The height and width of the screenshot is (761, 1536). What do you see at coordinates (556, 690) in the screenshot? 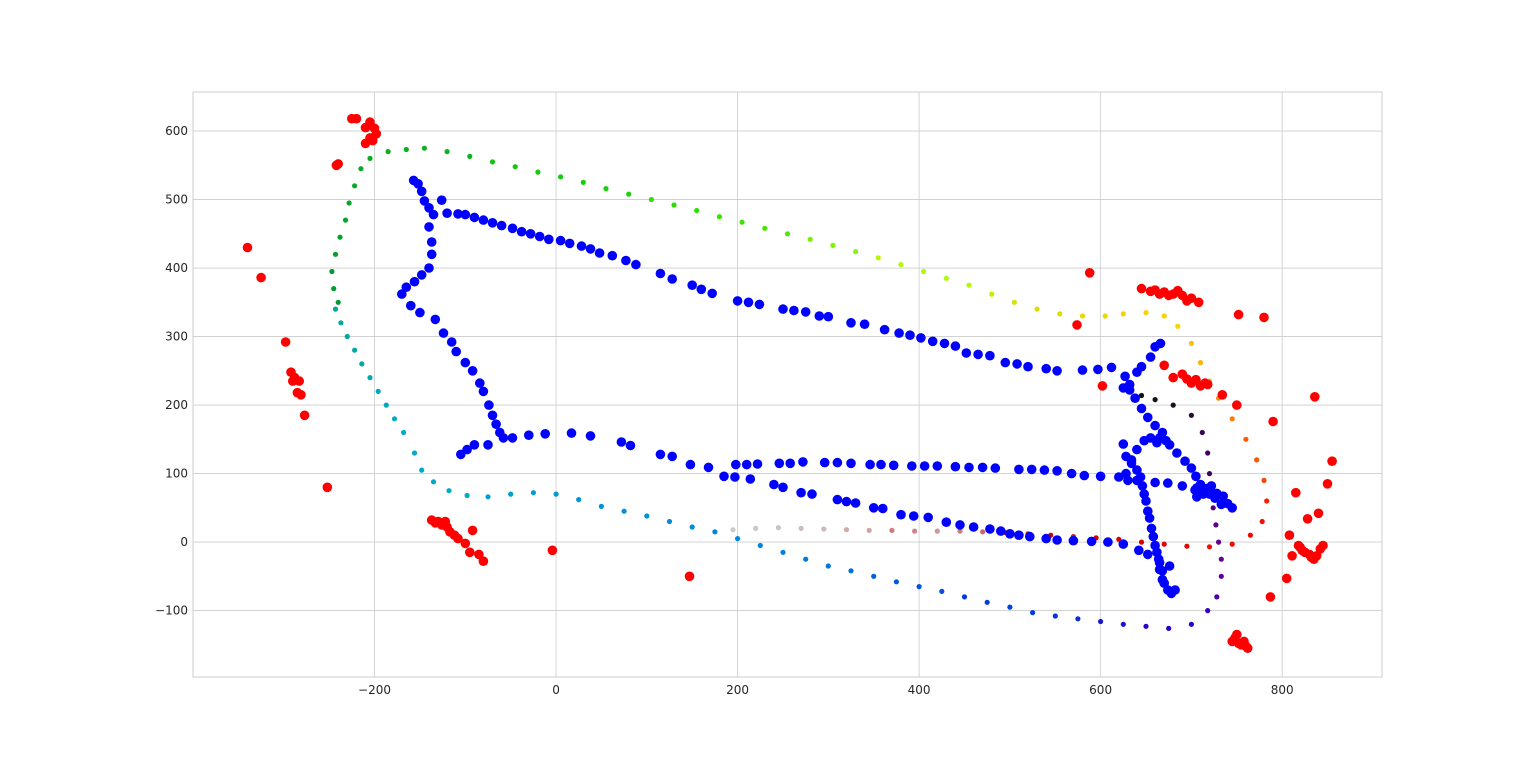
I see `x-tick-label: 0` at bounding box center [556, 690].